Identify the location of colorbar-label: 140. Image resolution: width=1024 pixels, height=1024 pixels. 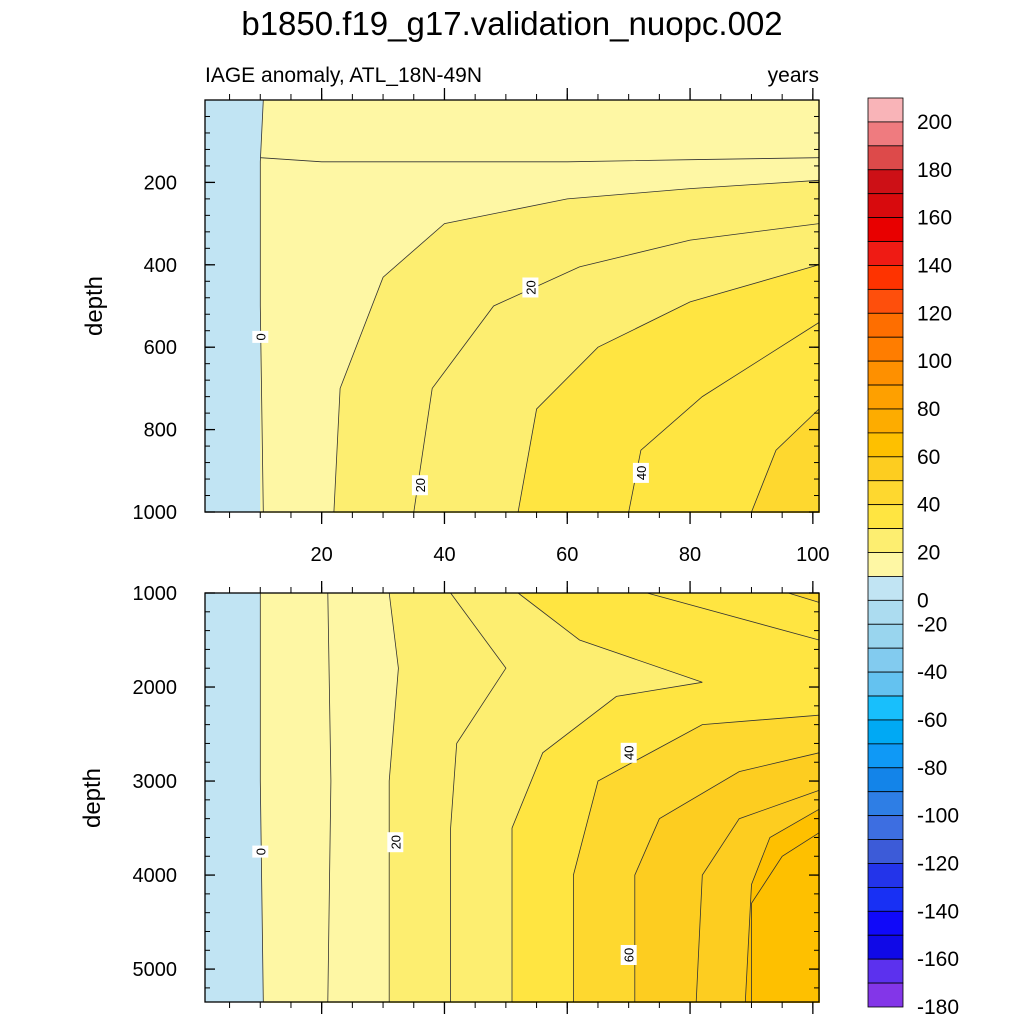
(934, 265).